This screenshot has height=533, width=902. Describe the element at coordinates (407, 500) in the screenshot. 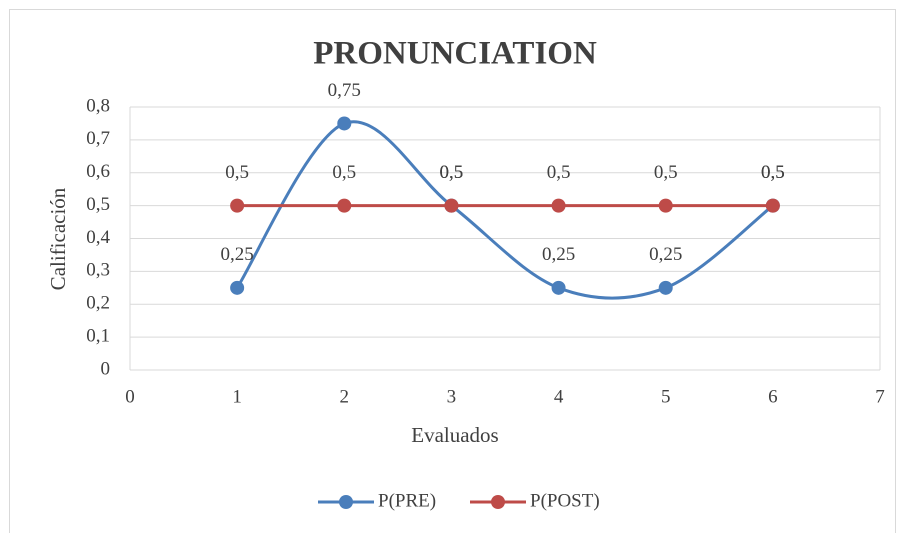

I see `legend-label: P(PRE)` at that location.